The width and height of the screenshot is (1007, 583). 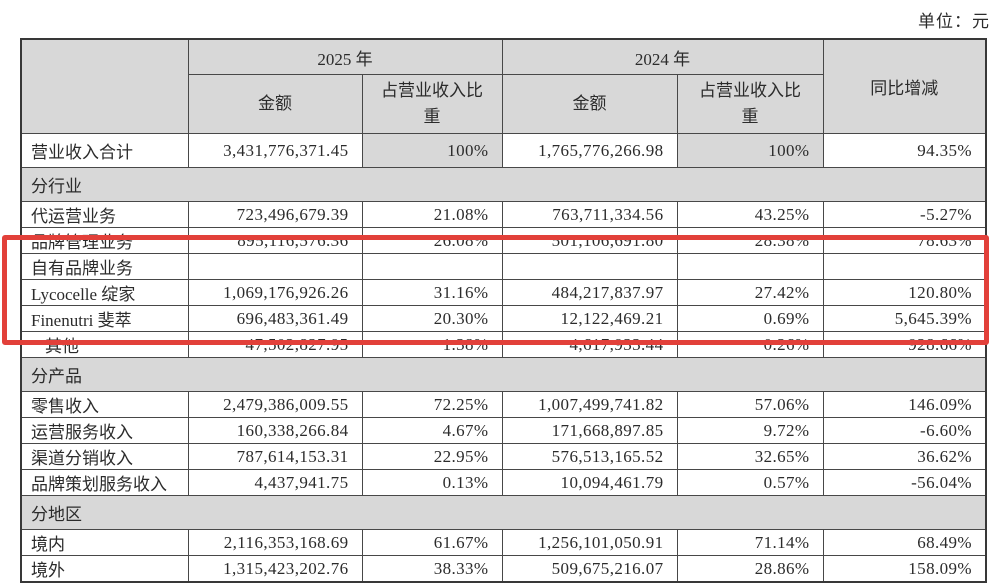 I want to click on amount-2024: 4,617,933.44, so click(x=589, y=344).